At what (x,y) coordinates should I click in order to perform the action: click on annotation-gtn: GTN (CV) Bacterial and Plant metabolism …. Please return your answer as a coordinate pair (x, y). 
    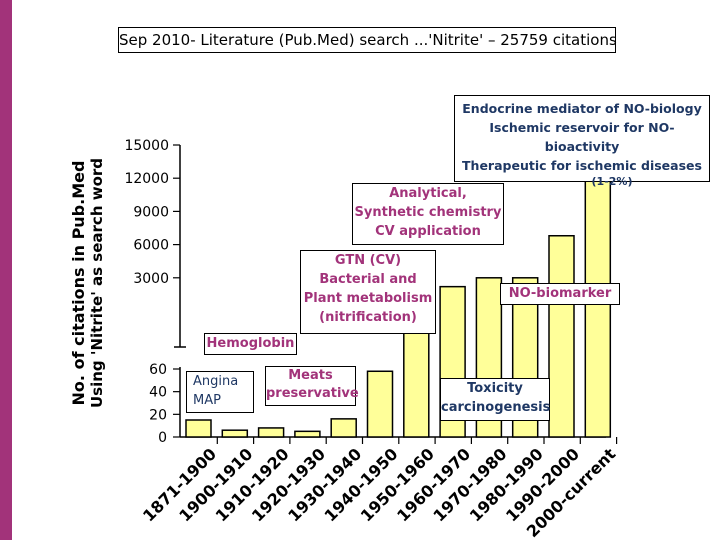
    Looking at the image, I should click on (368, 292).